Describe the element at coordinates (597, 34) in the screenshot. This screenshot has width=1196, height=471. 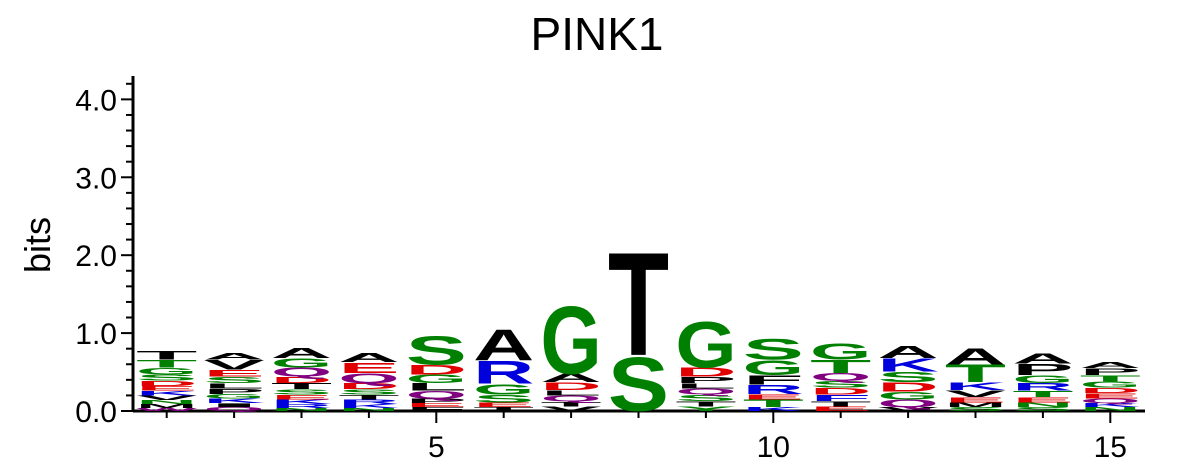
I see `chart-title: PINK1` at that location.